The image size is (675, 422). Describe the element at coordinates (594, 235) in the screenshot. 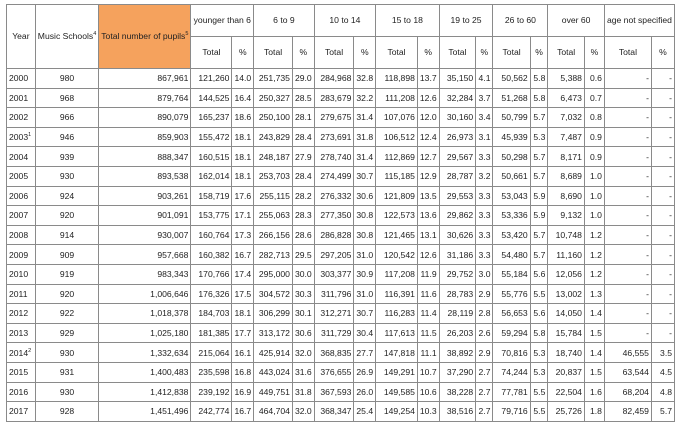

I see `cell-group-pct: 1.2` at that location.